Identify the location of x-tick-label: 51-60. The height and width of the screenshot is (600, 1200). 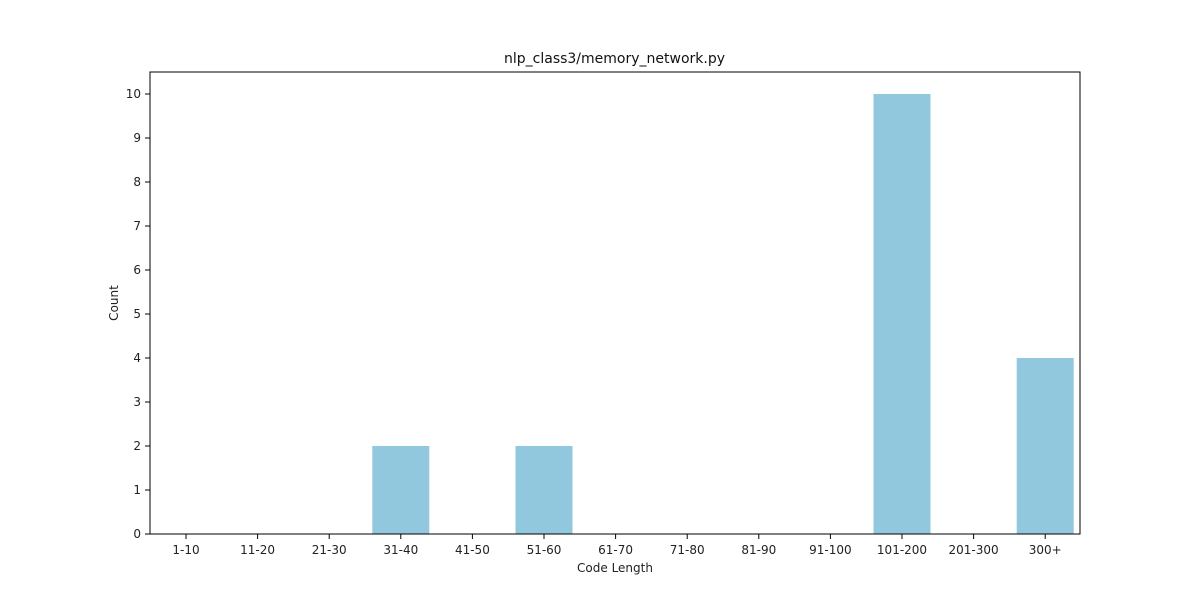
(544, 550).